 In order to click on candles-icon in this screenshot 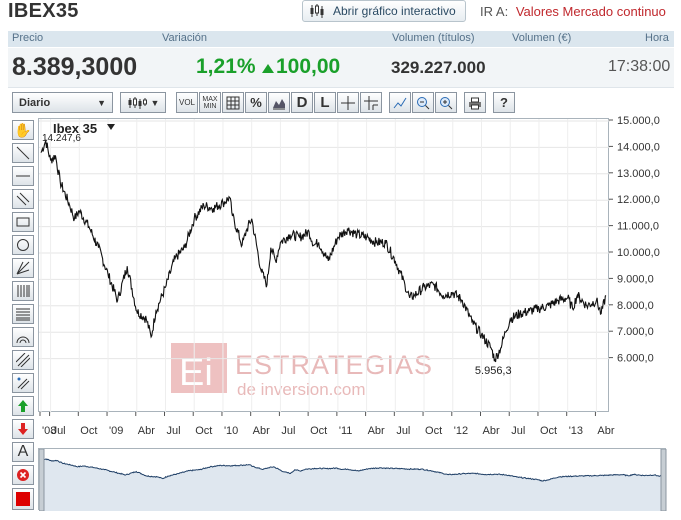, I will do `click(137, 102)`.